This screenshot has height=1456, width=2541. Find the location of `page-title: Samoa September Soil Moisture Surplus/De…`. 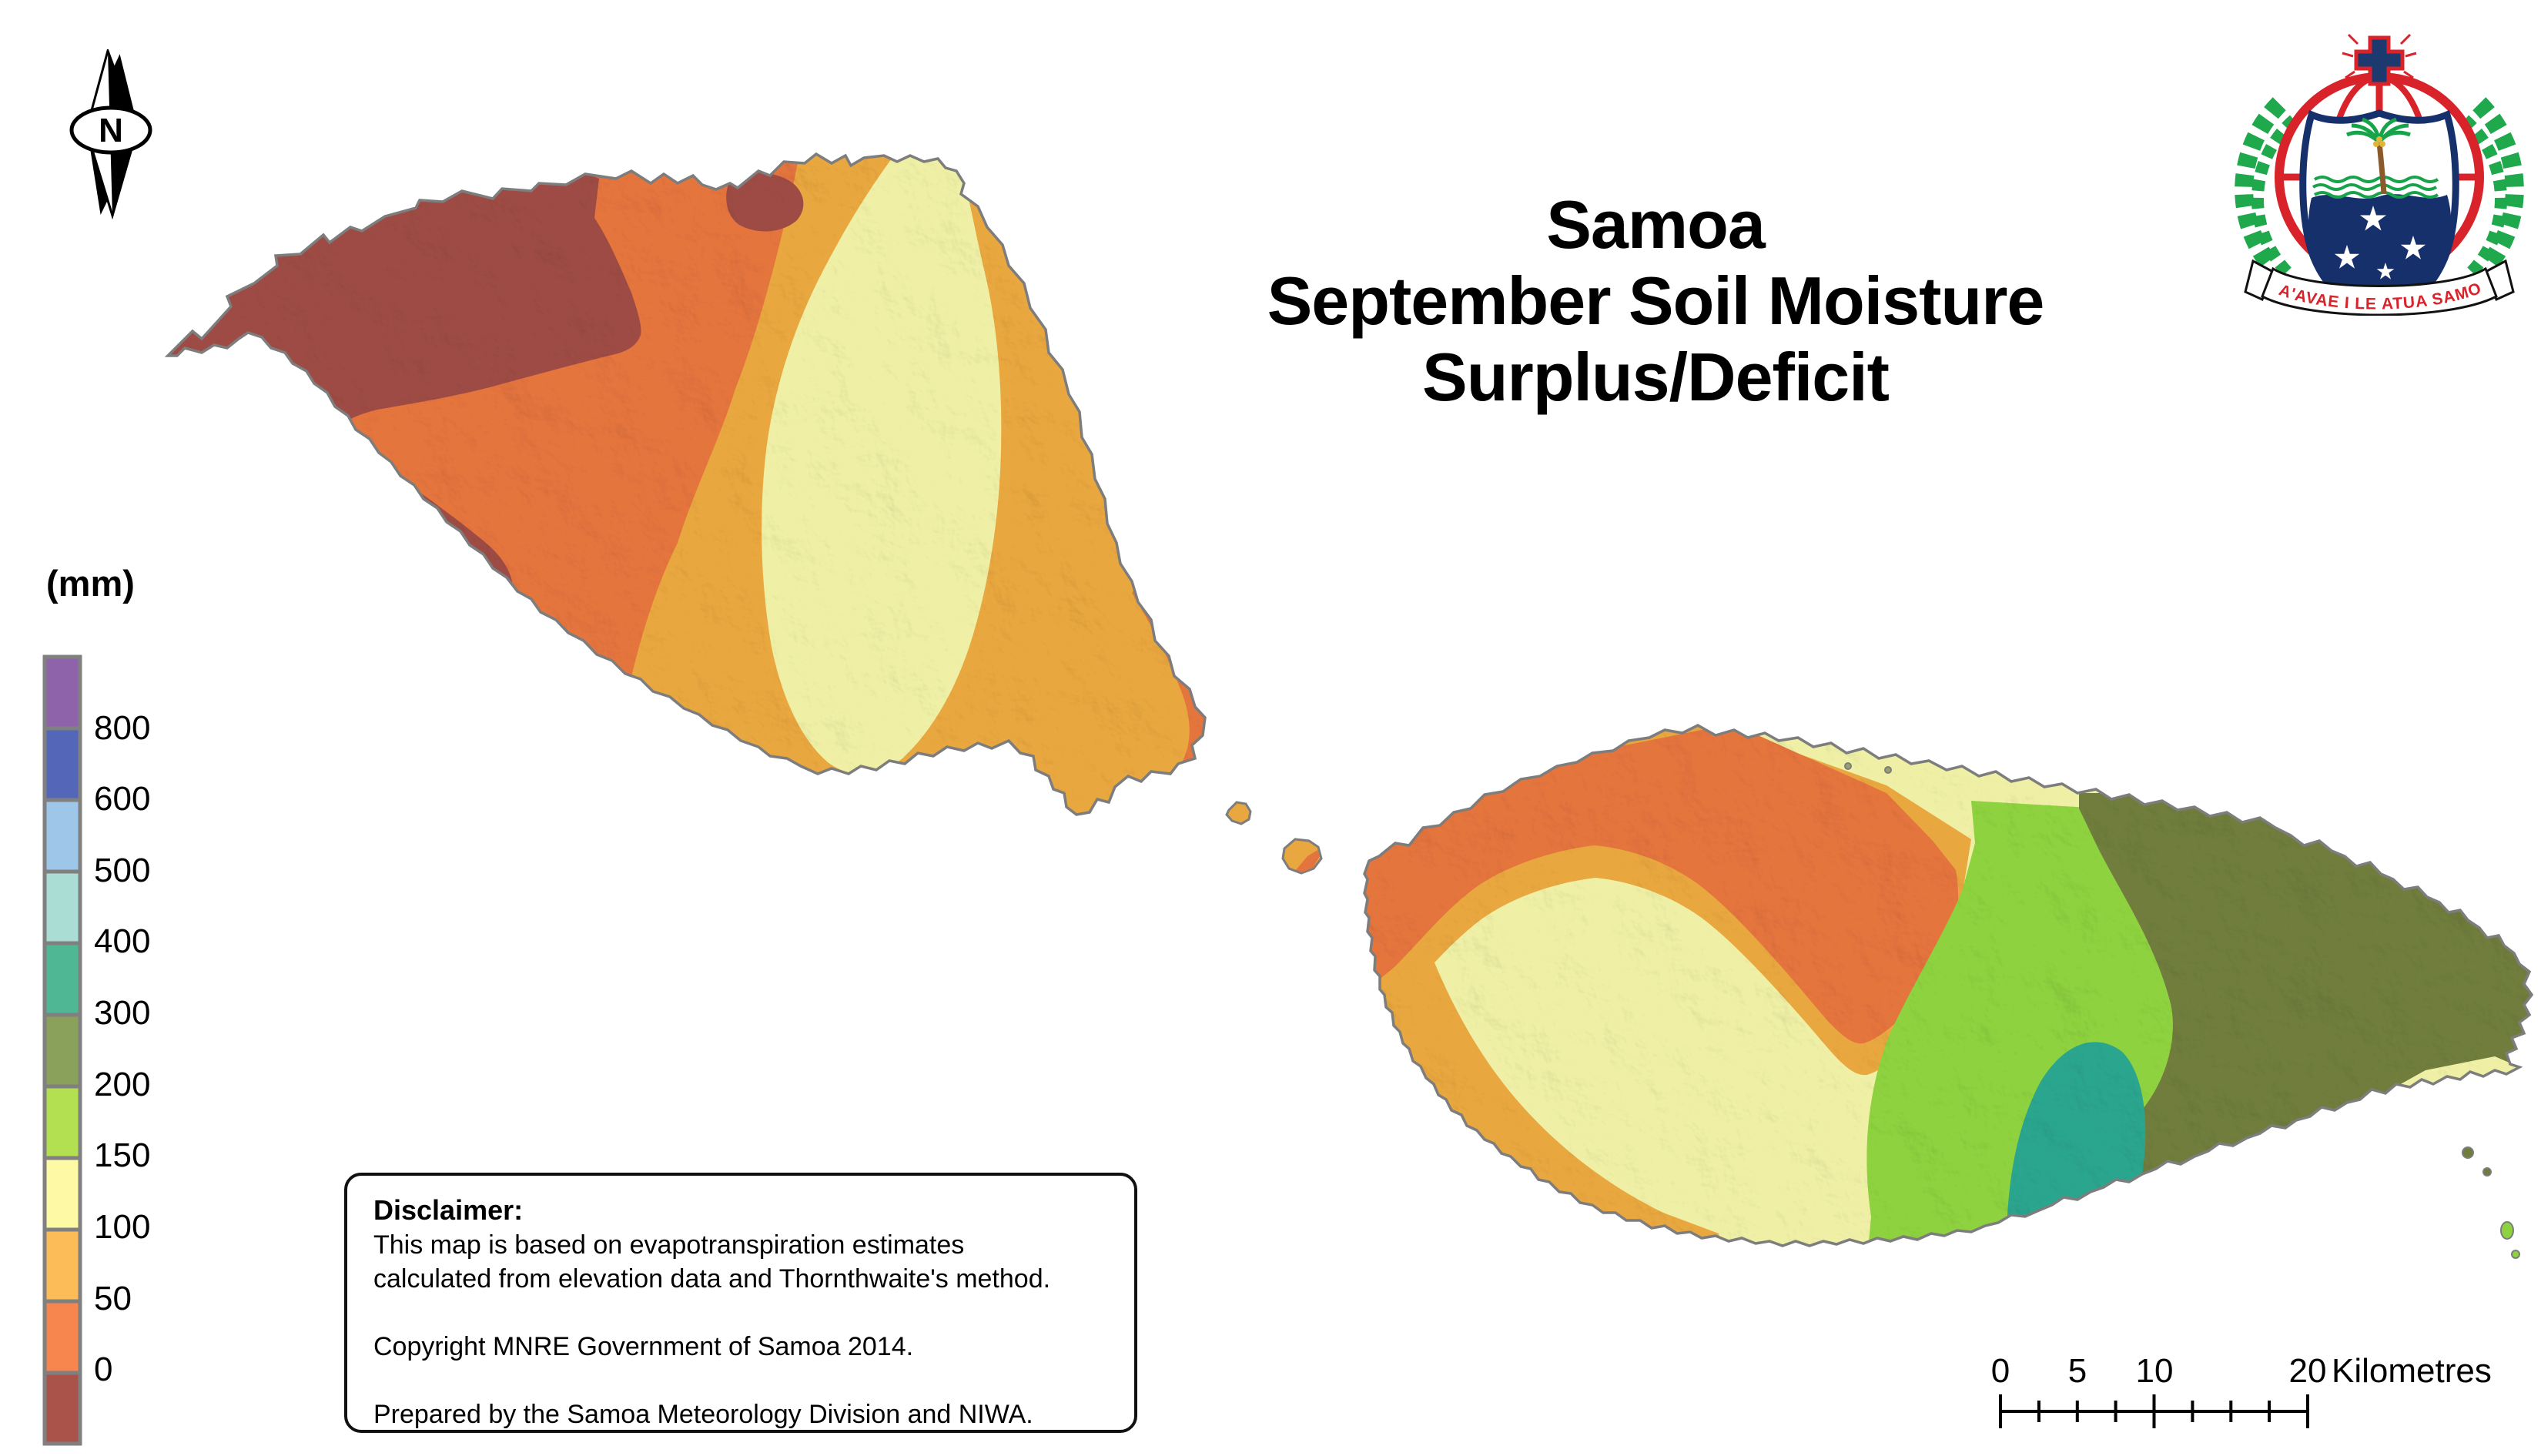

page-title: Samoa September Soil Moisture Surplus/De… is located at coordinates (1655, 301).